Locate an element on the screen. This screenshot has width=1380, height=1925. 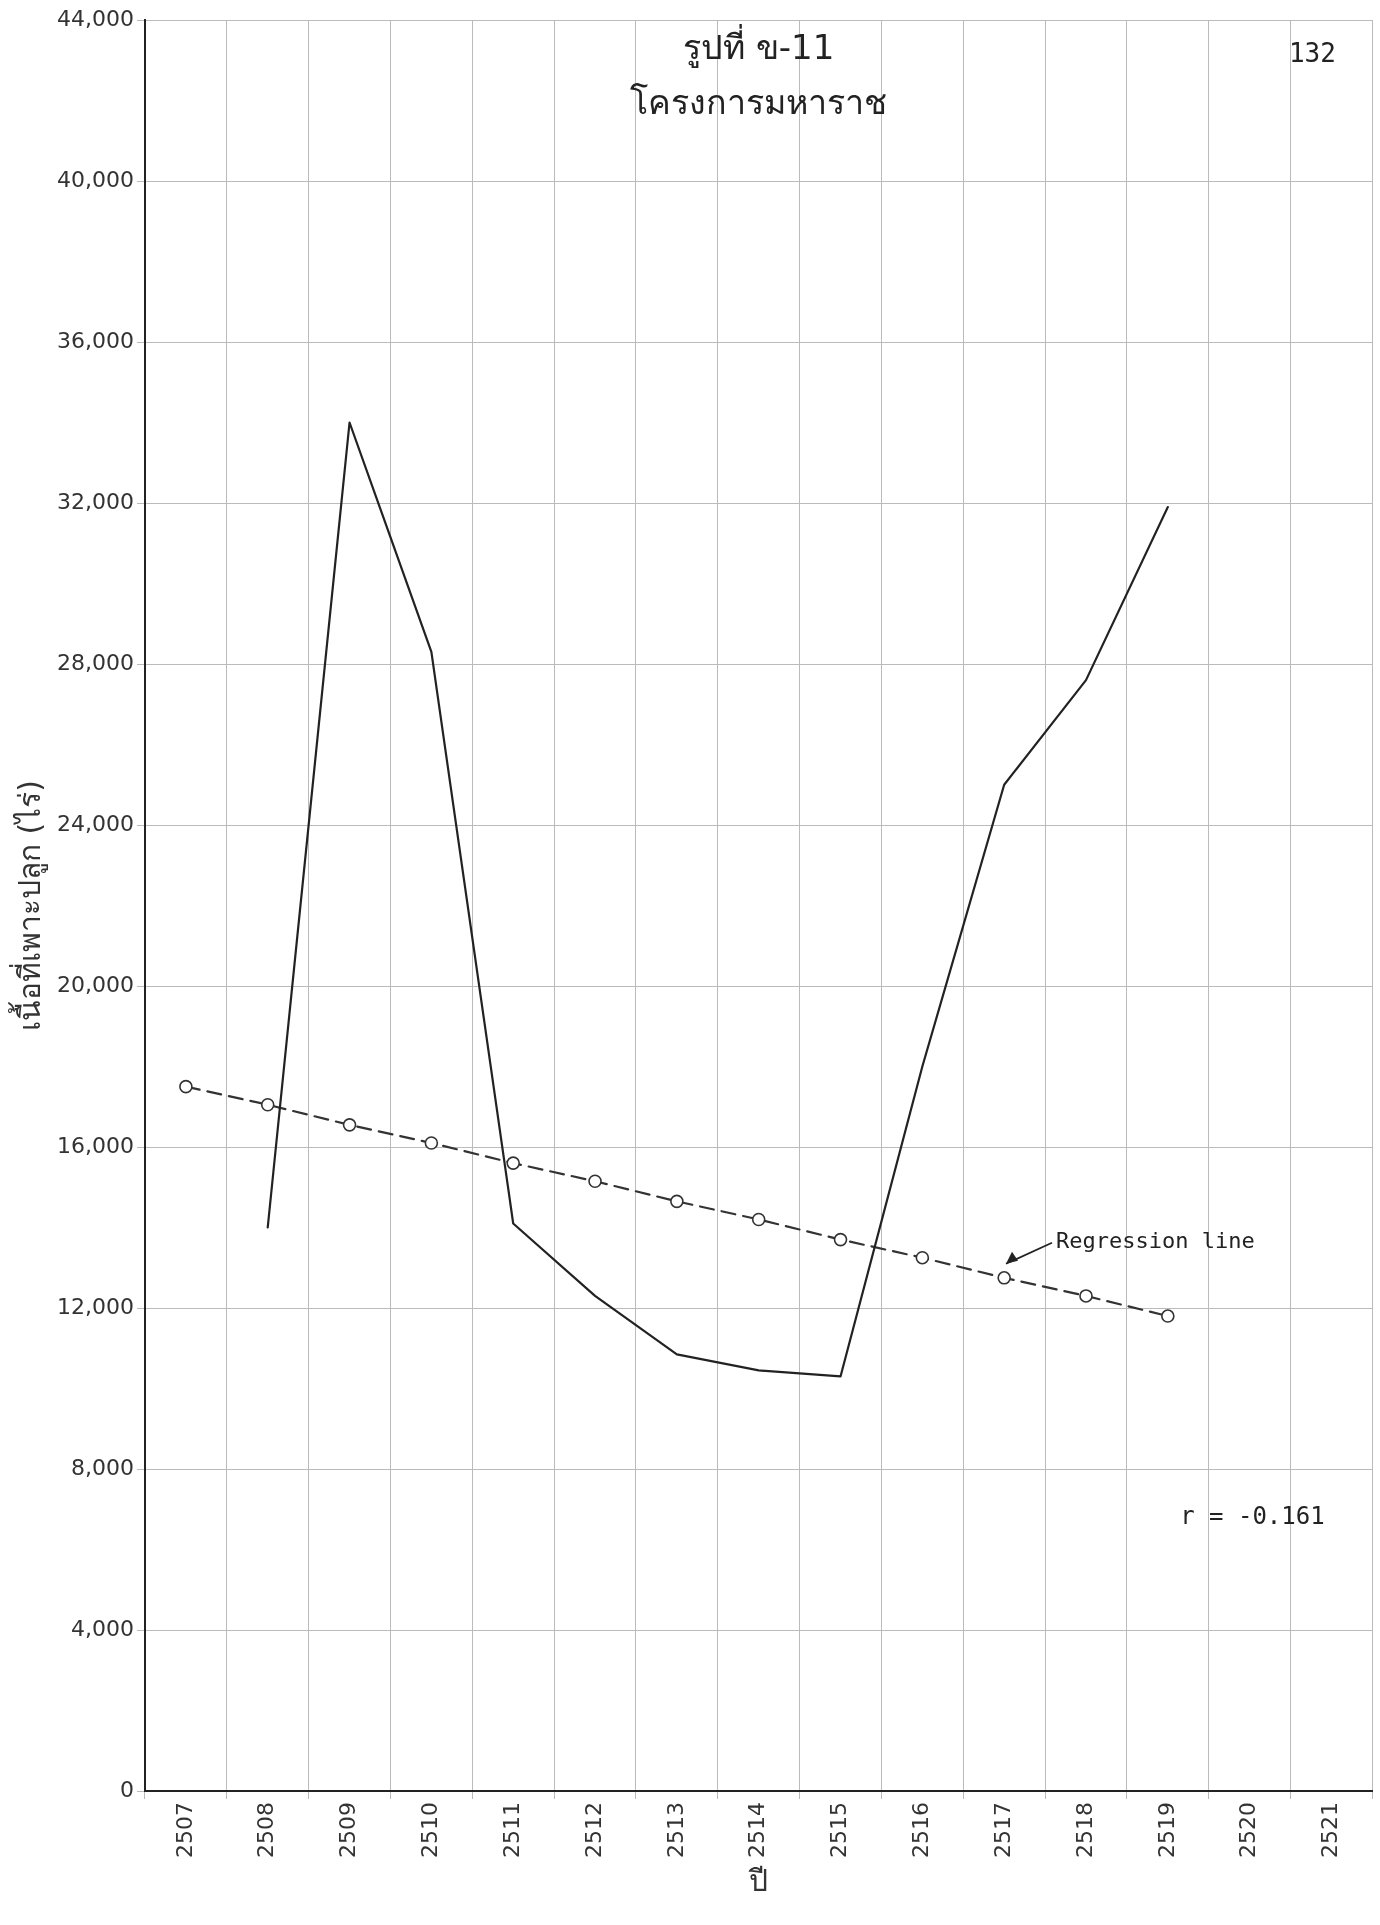
x-tick-label: 2518 is located at coordinates (1084, 1830).